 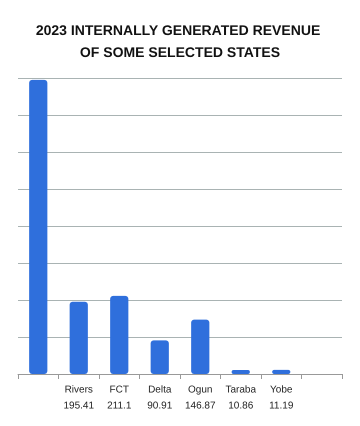 I want to click on x-tick-label: Taraba, so click(x=240, y=390).